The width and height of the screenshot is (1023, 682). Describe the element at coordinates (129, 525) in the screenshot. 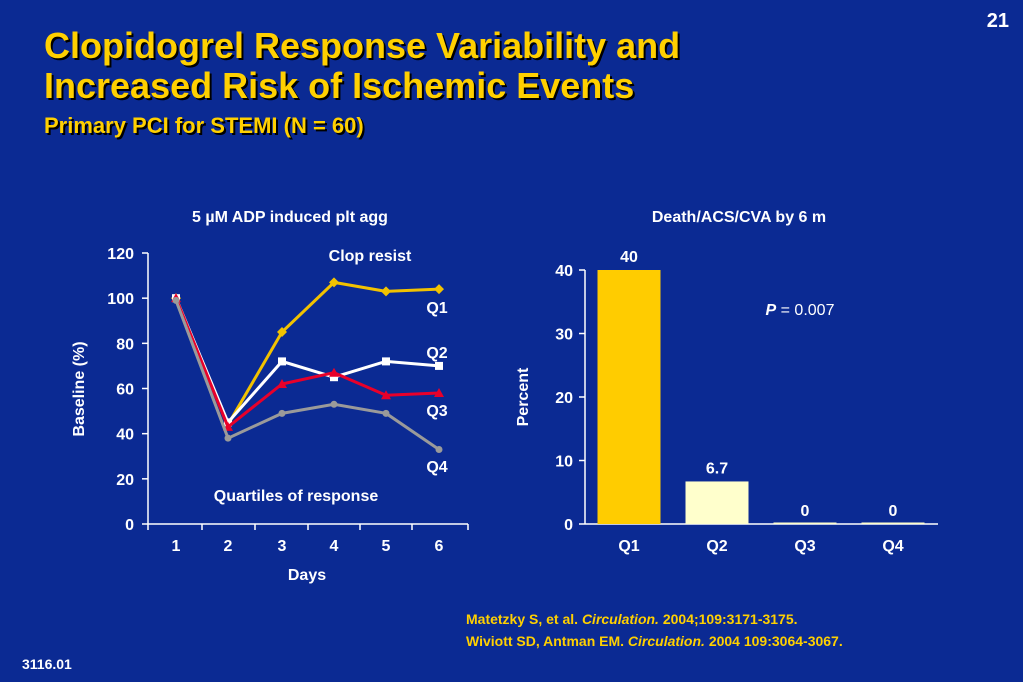

I see `line-chart-y-tick-label: 0` at that location.